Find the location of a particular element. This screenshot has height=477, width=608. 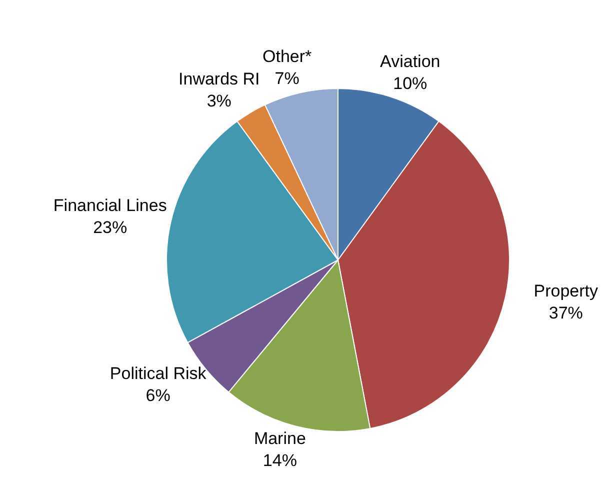

slice-label: Other* is located at coordinates (287, 56).